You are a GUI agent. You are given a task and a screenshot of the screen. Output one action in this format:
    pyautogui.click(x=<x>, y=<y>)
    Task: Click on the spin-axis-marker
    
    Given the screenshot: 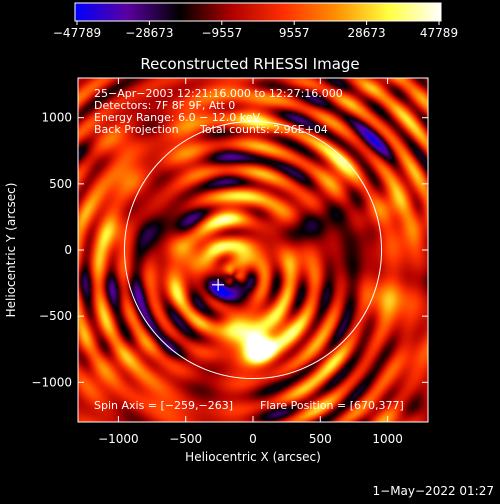 What is the action you would take?
    pyautogui.click(x=218, y=284)
    